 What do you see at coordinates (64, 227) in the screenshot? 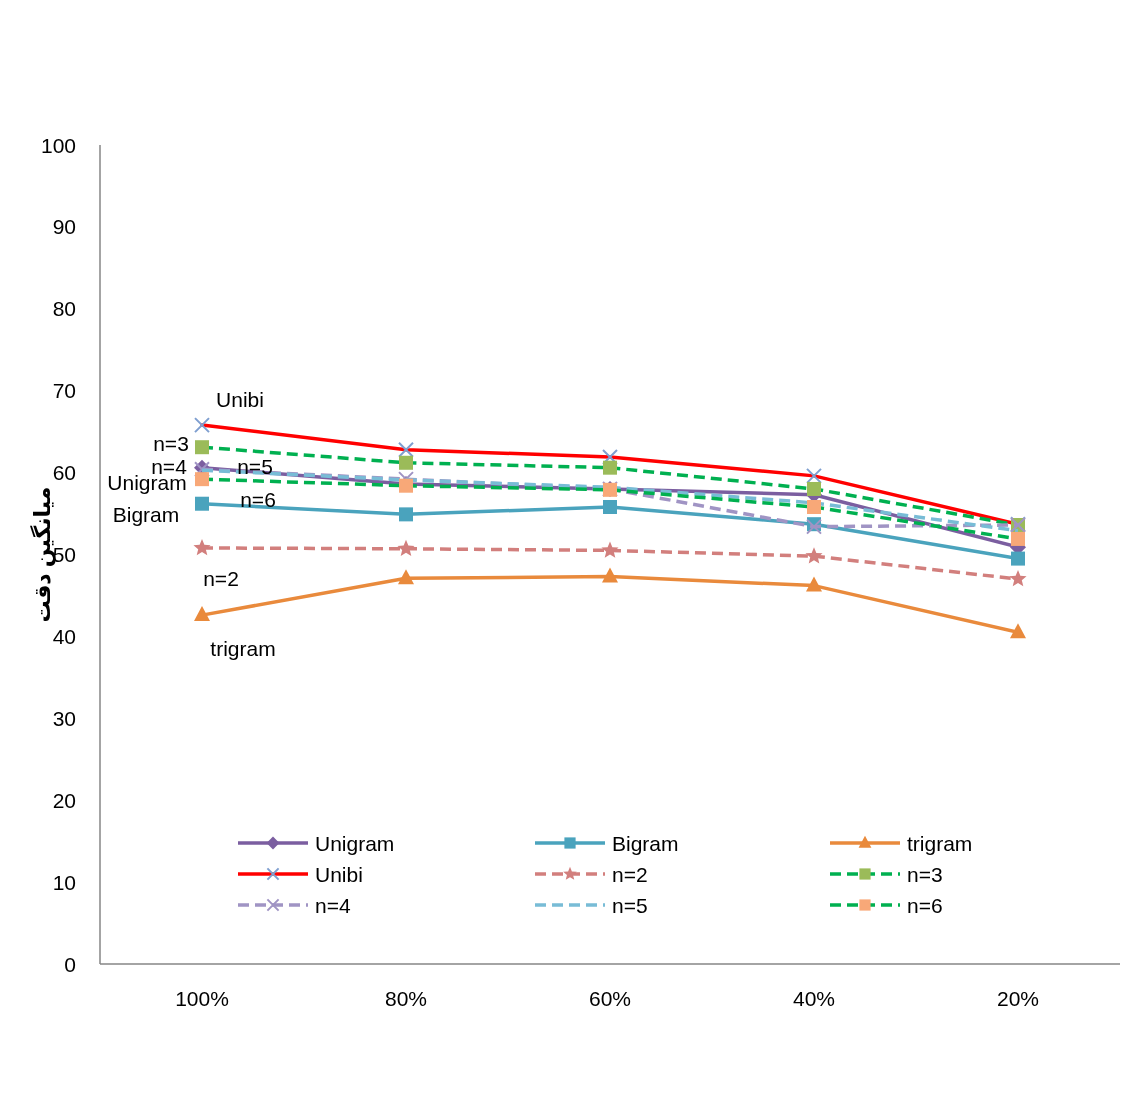
I see `y-tick-label: 90` at bounding box center [64, 227].